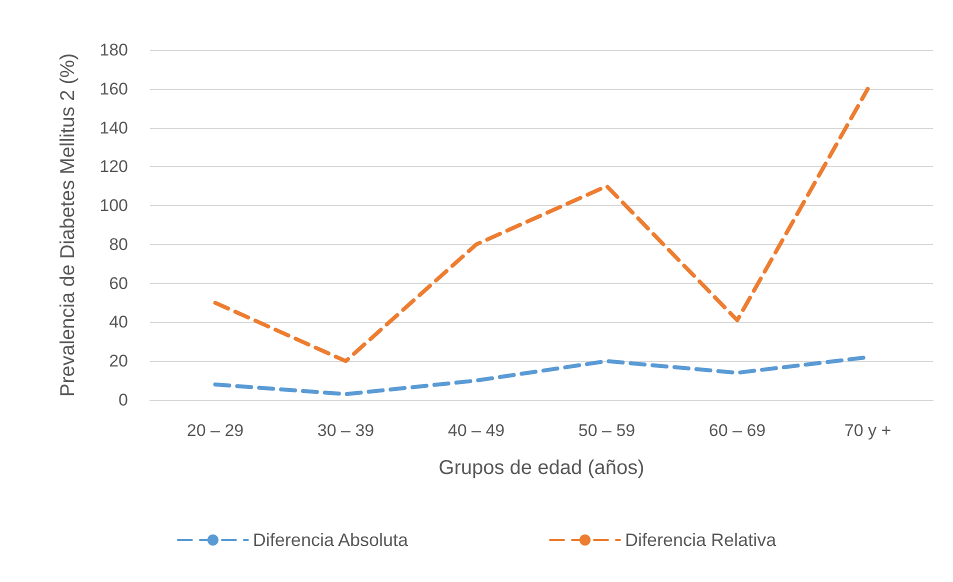  Describe the element at coordinates (215, 430) in the screenshot. I see `x-tick-label: 20 – 29` at that location.